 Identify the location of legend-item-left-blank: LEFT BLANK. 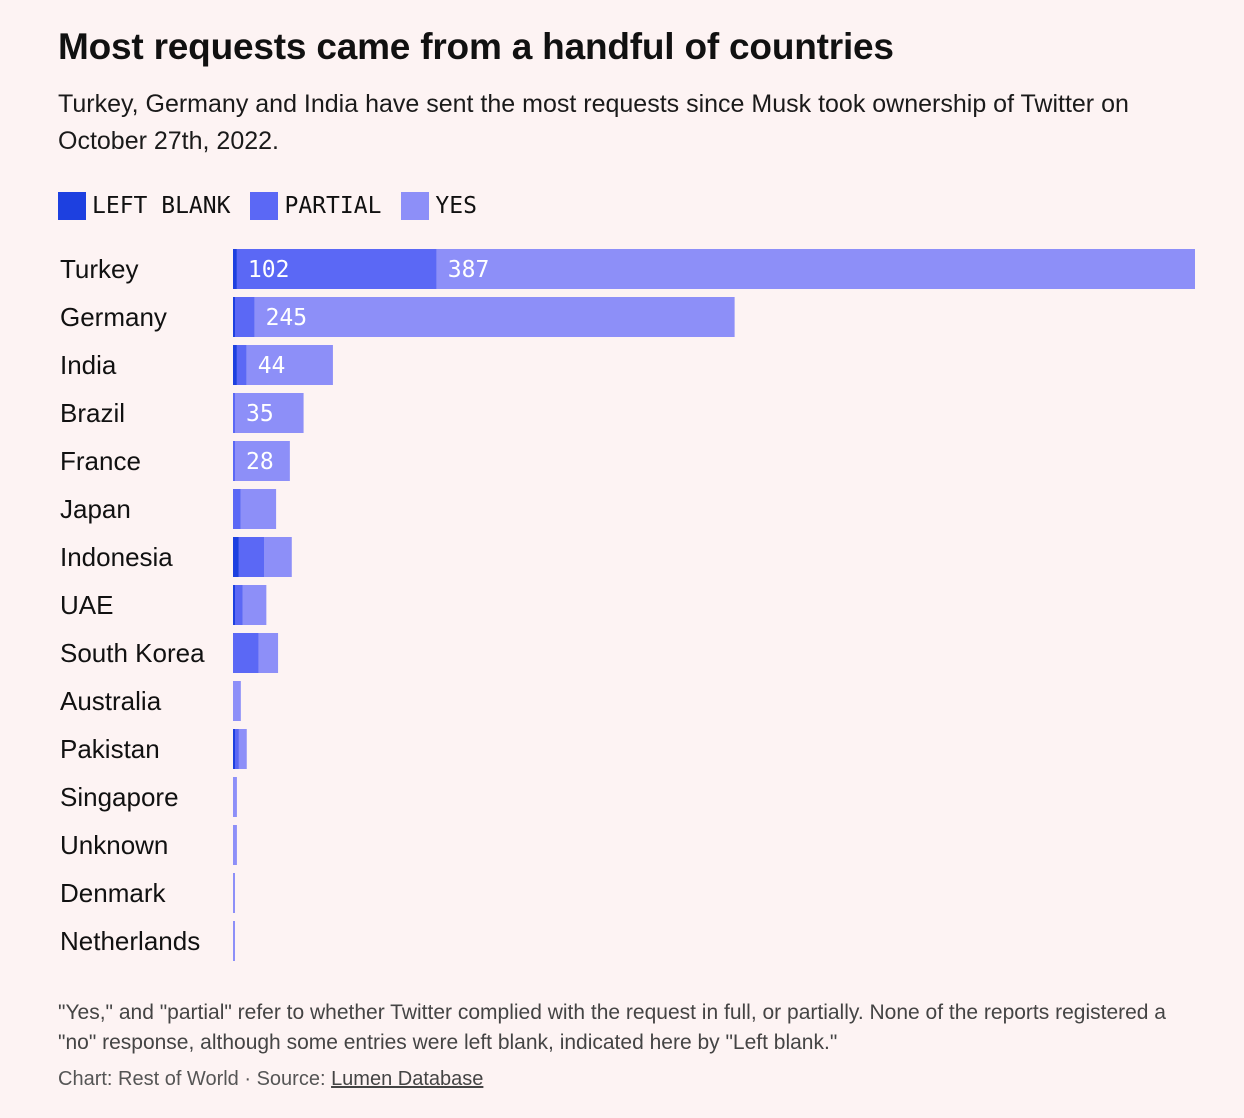
(144, 206).